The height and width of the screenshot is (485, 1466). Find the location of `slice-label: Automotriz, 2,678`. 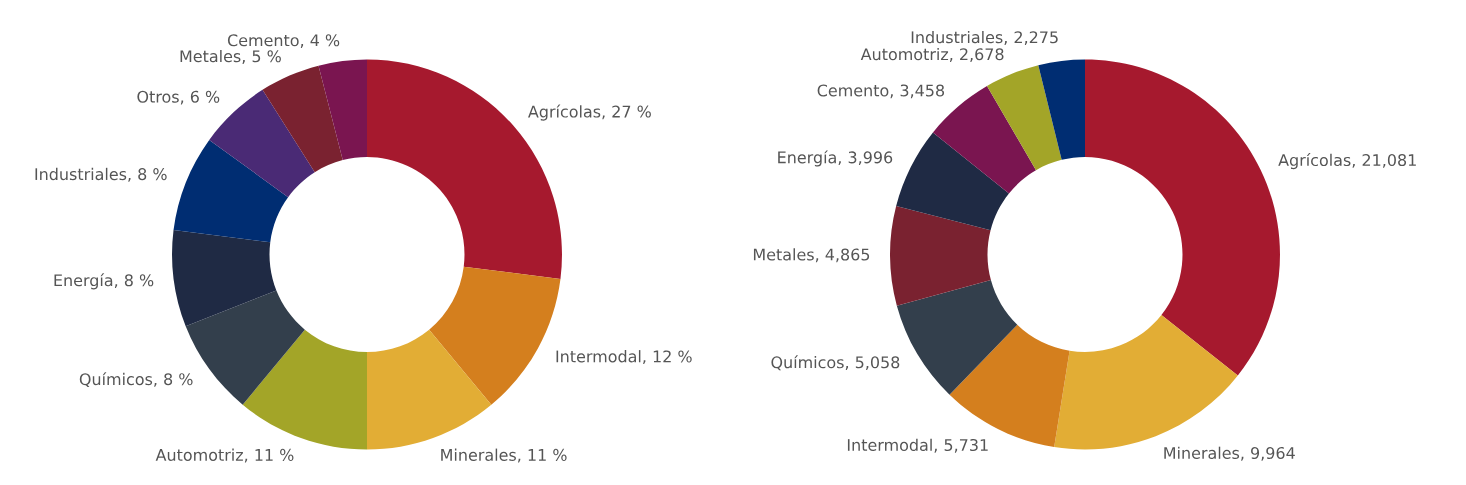

slice-label: Automotriz, 2,678 is located at coordinates (932, 54).